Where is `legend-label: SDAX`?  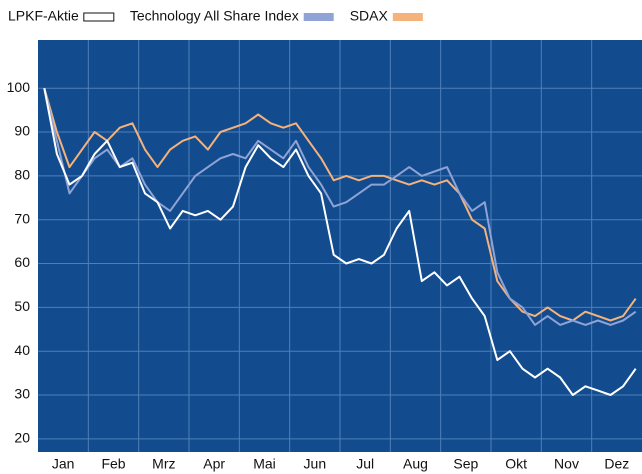 legend-label: SDAX is located at coordinates (369, 16).